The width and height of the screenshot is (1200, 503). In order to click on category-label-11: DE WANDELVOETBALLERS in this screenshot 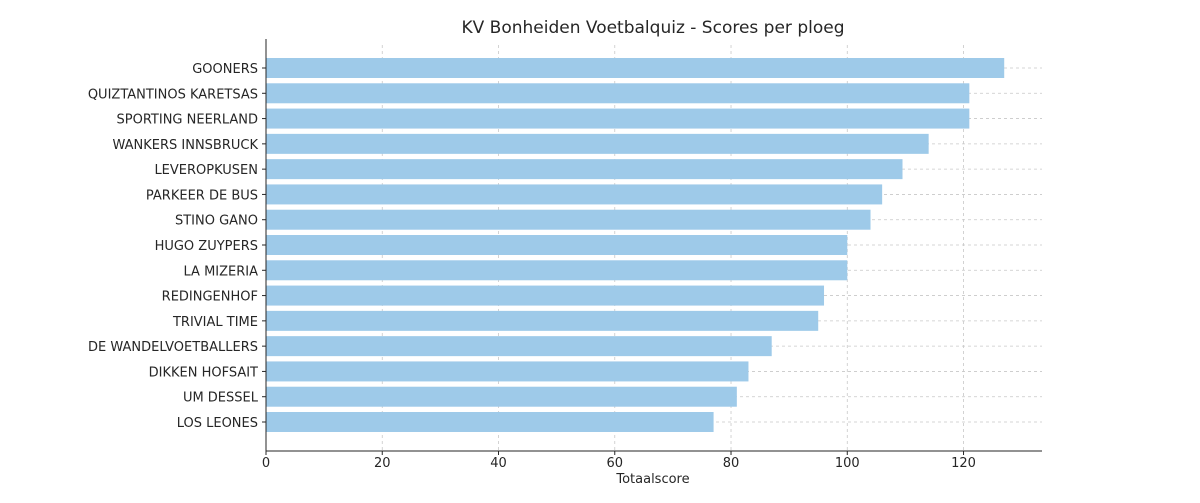, I will do `click(173, 347)`.